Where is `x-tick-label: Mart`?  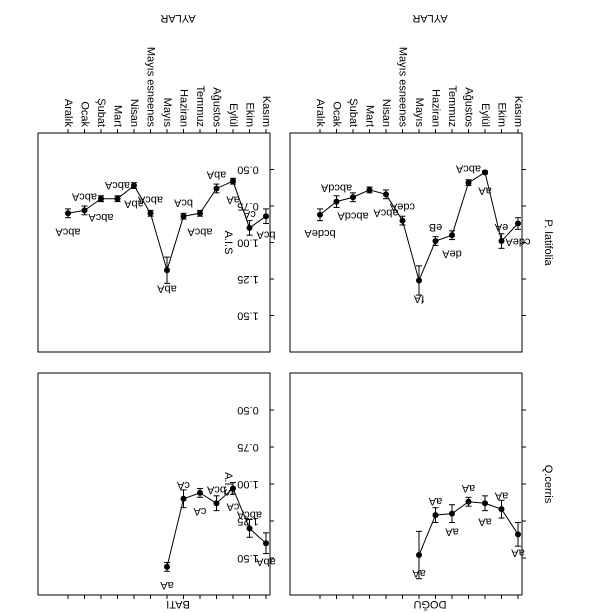 x-tick-label: Mart is located at coordinates (370, 116).